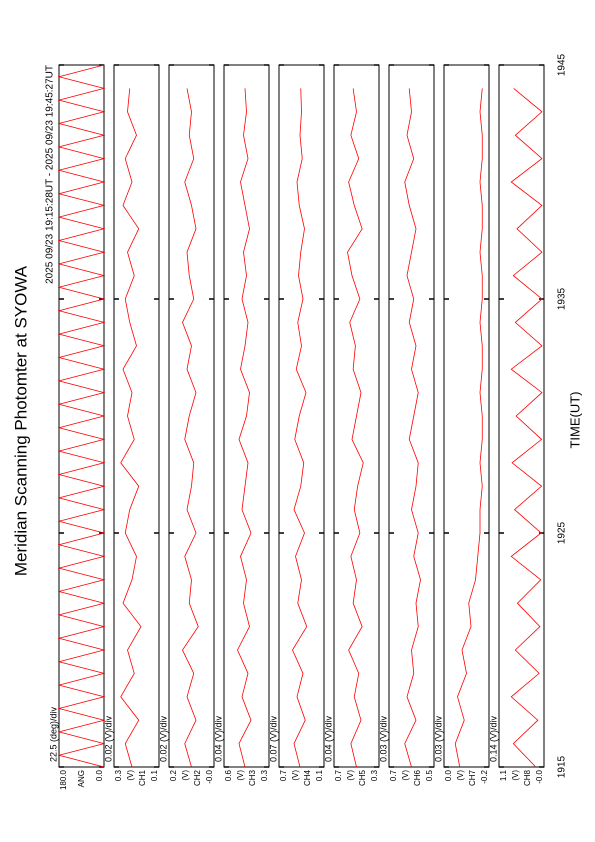  Describe the element at coordinates (574, 419) in the screenshot. I see `x-axis-label: TIME(UT)` at that location.